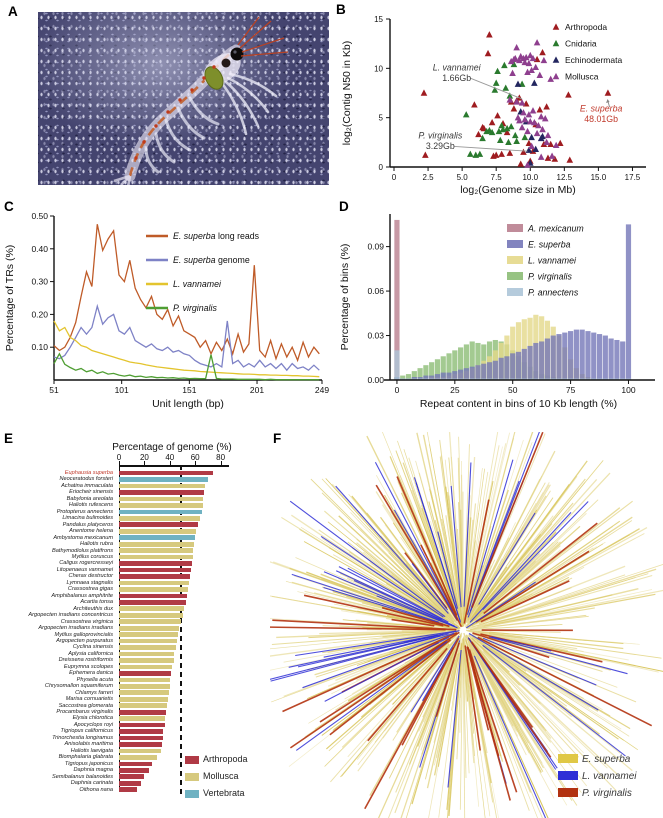 The height and width of the screenshot is (818, 663). What do you see at coordinates (491, 148) in the screenshot?
I see `annotation-leader-line` at bounding box center [491, 148].